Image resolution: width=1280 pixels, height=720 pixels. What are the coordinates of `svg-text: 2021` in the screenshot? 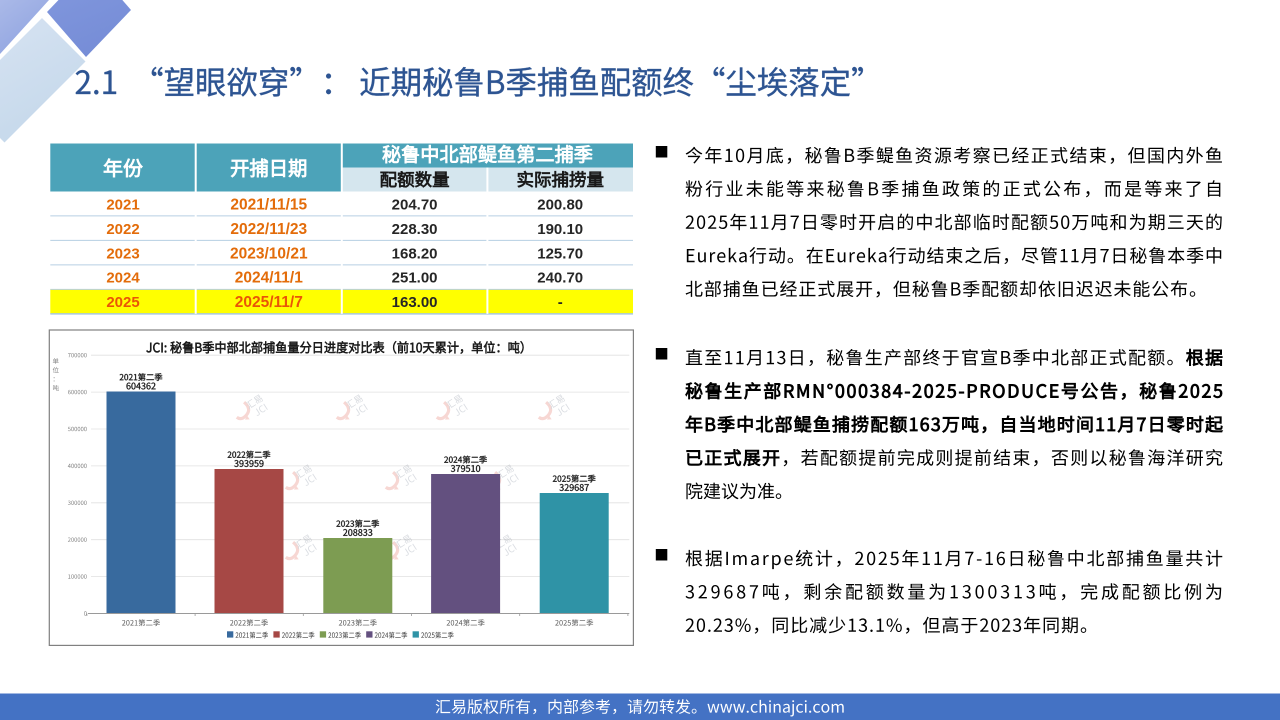 It's located at (122, 204).